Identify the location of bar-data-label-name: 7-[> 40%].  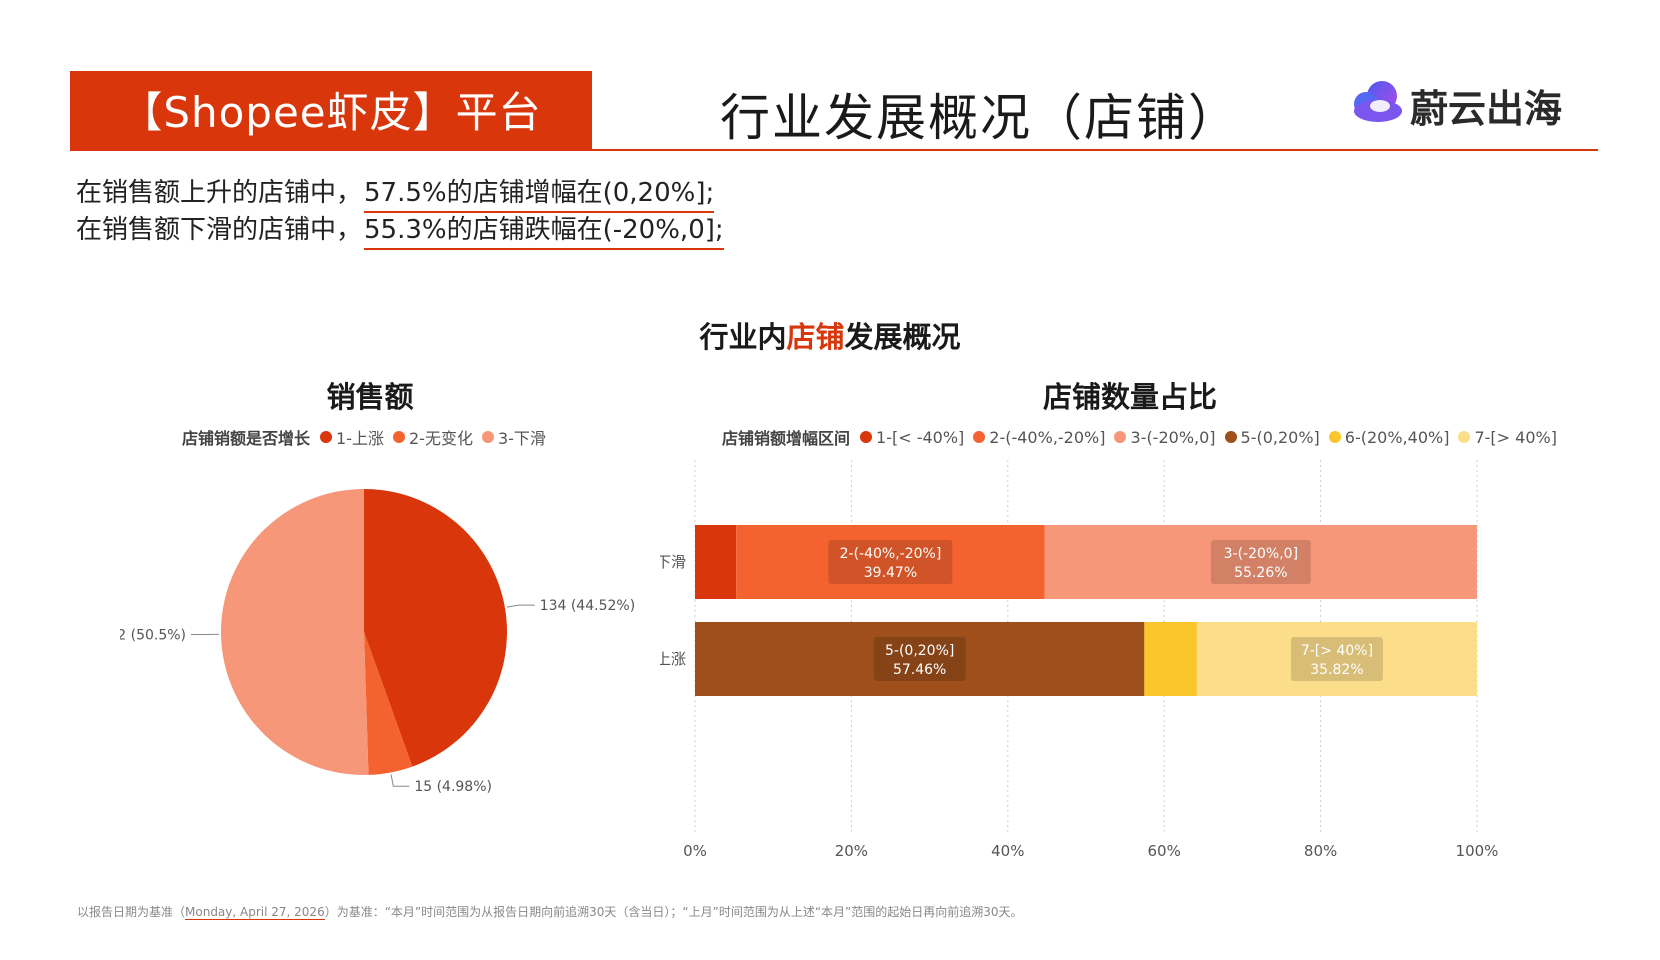
(1337, 651).